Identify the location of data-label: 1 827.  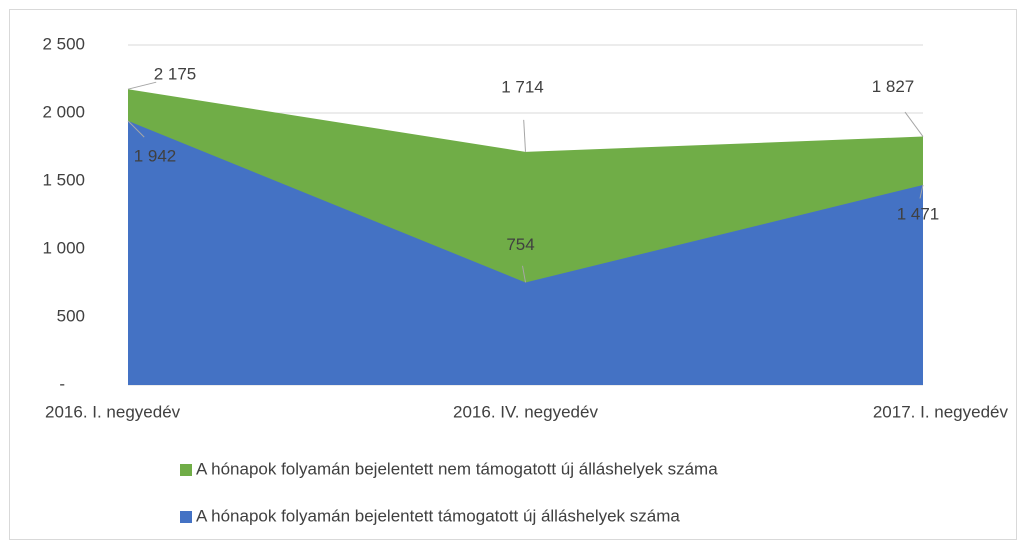
(893, 86).